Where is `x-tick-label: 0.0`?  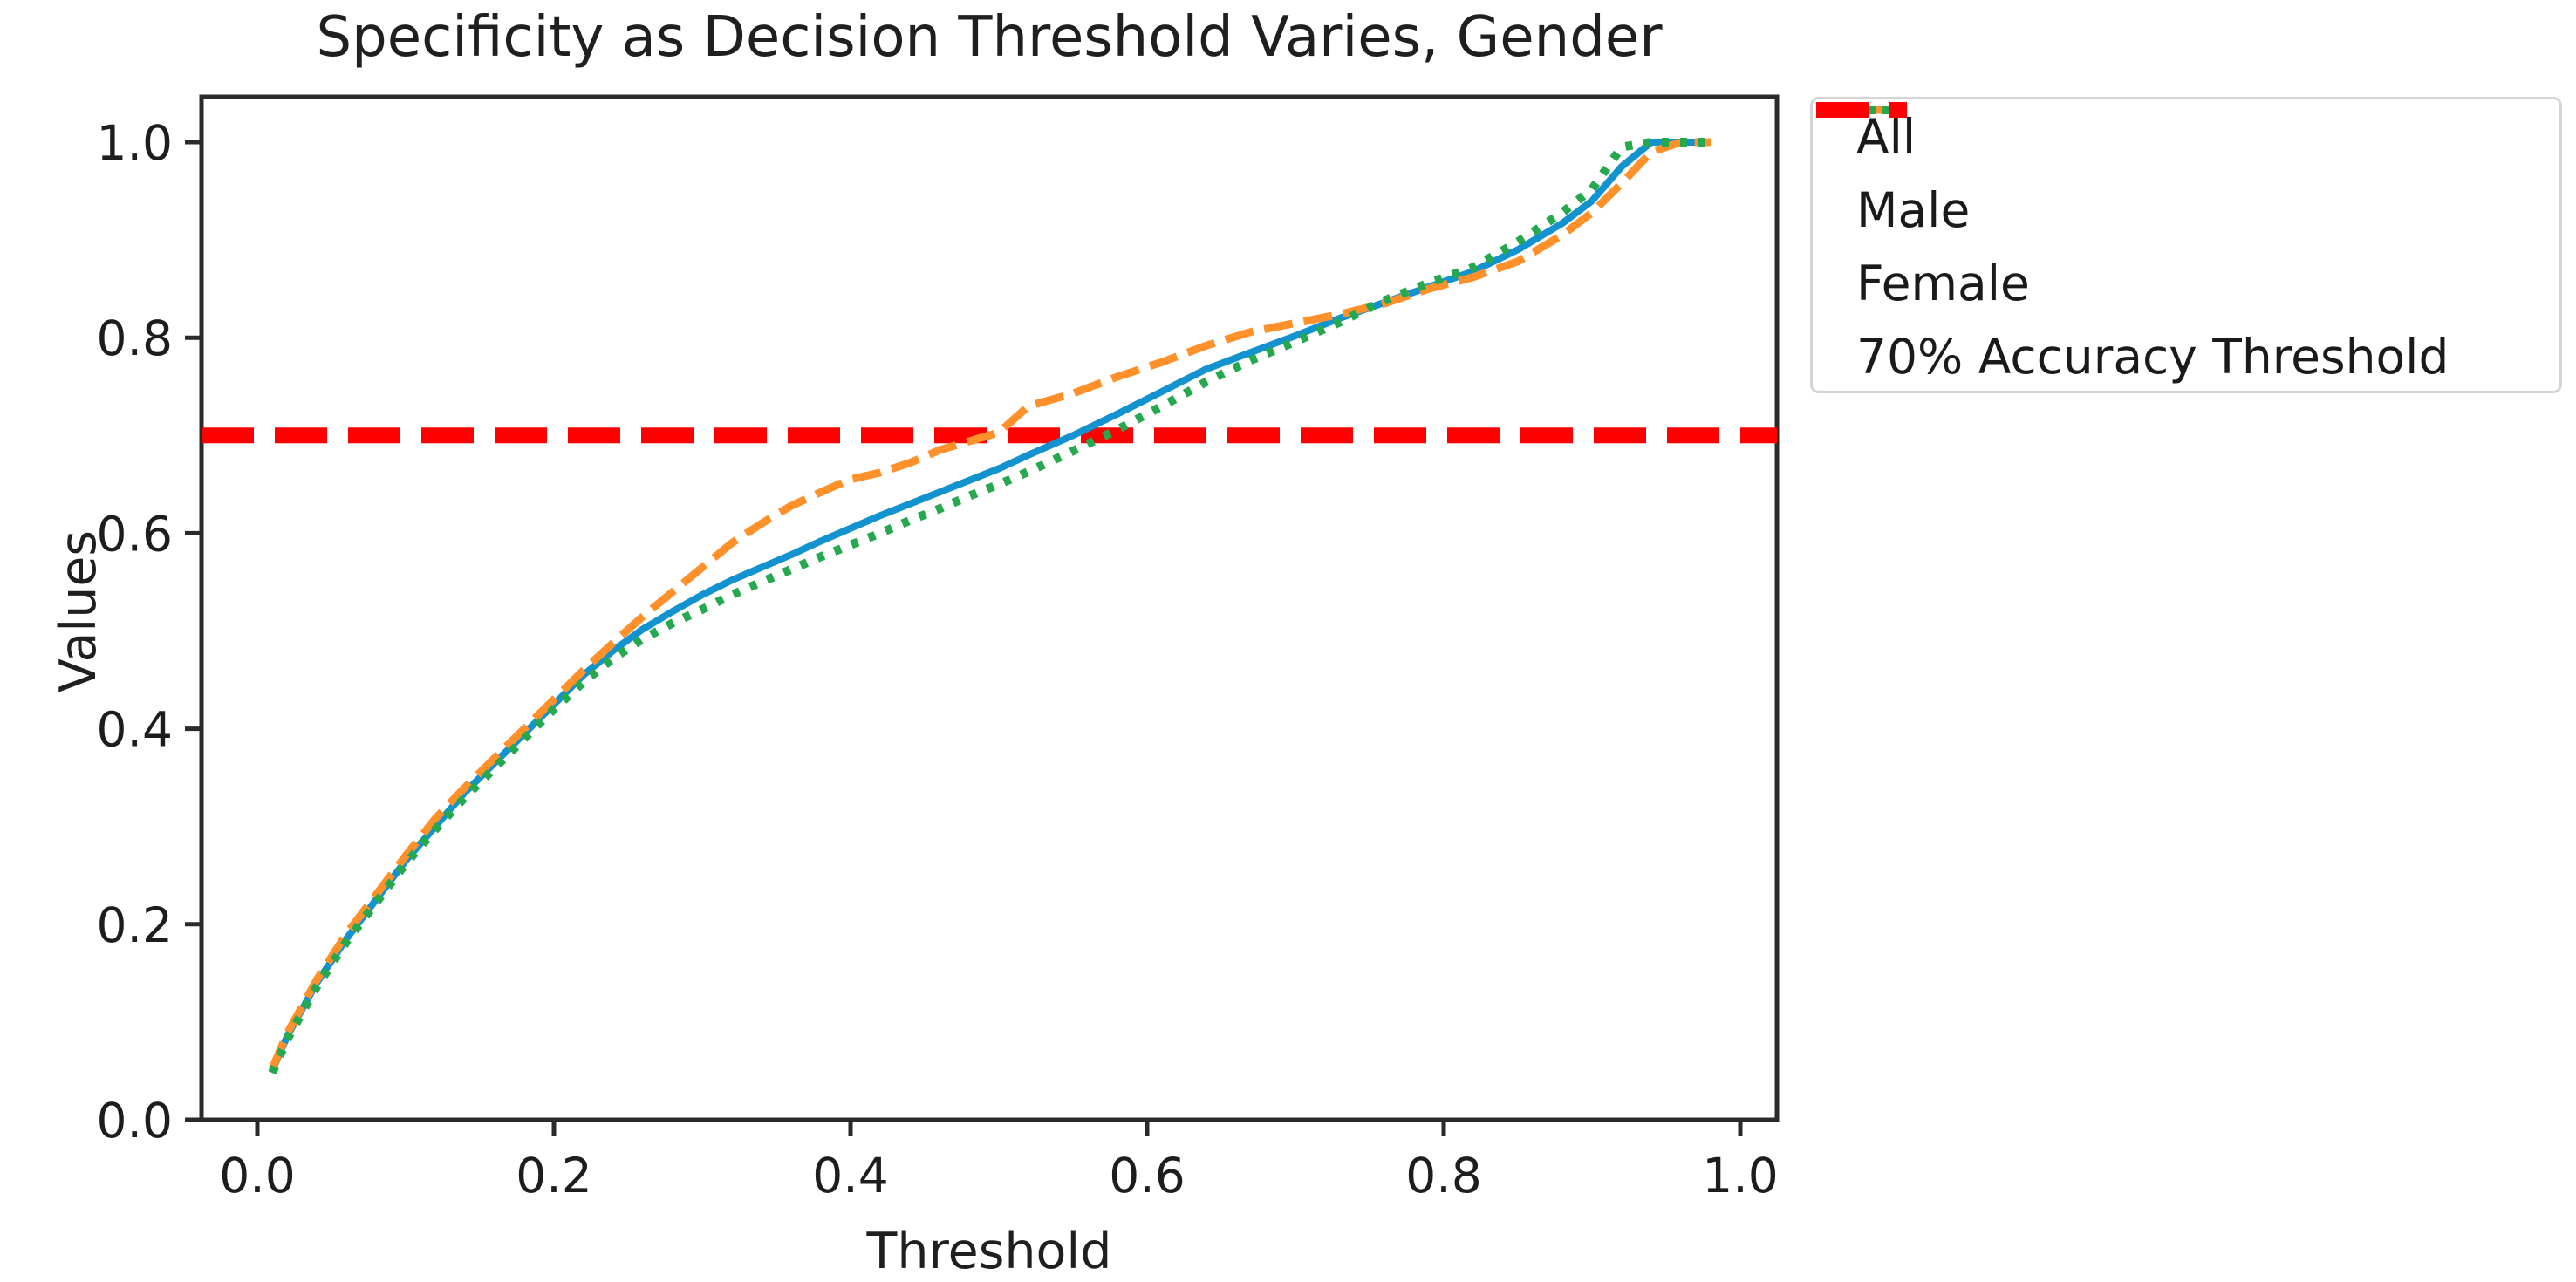
x-tick-label: 0.0 is located at coordinates (257, 1176).